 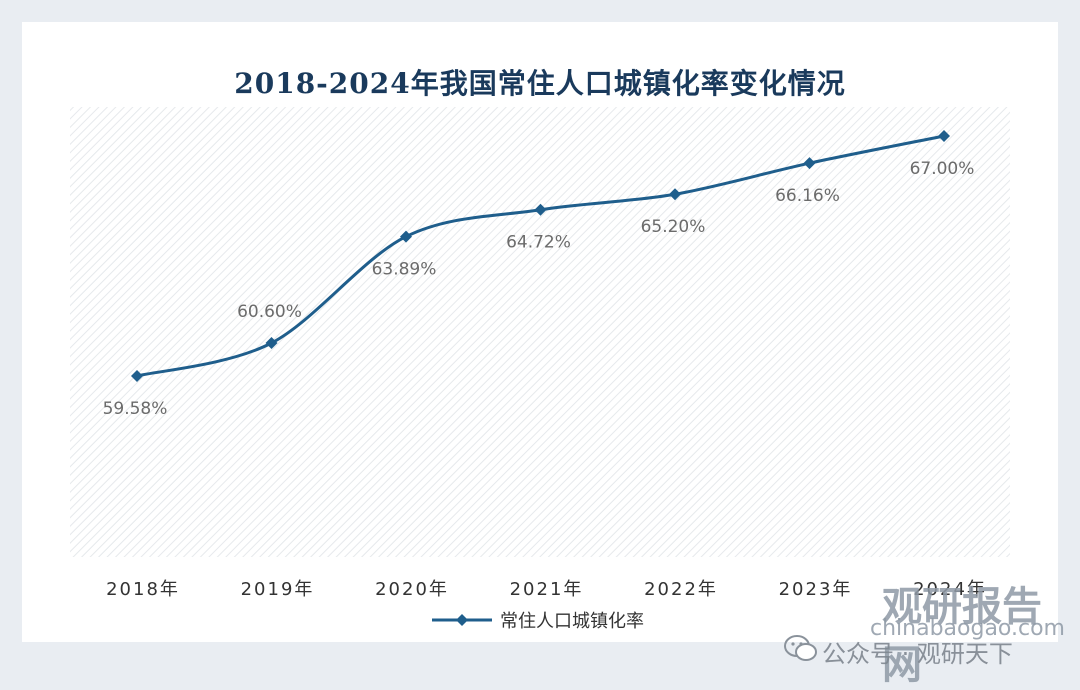 What do you see at coordinates (572, 621) in the screenshot?
I see `legend-label: 常住人口城镇化率` at bounding box center [572, 621].